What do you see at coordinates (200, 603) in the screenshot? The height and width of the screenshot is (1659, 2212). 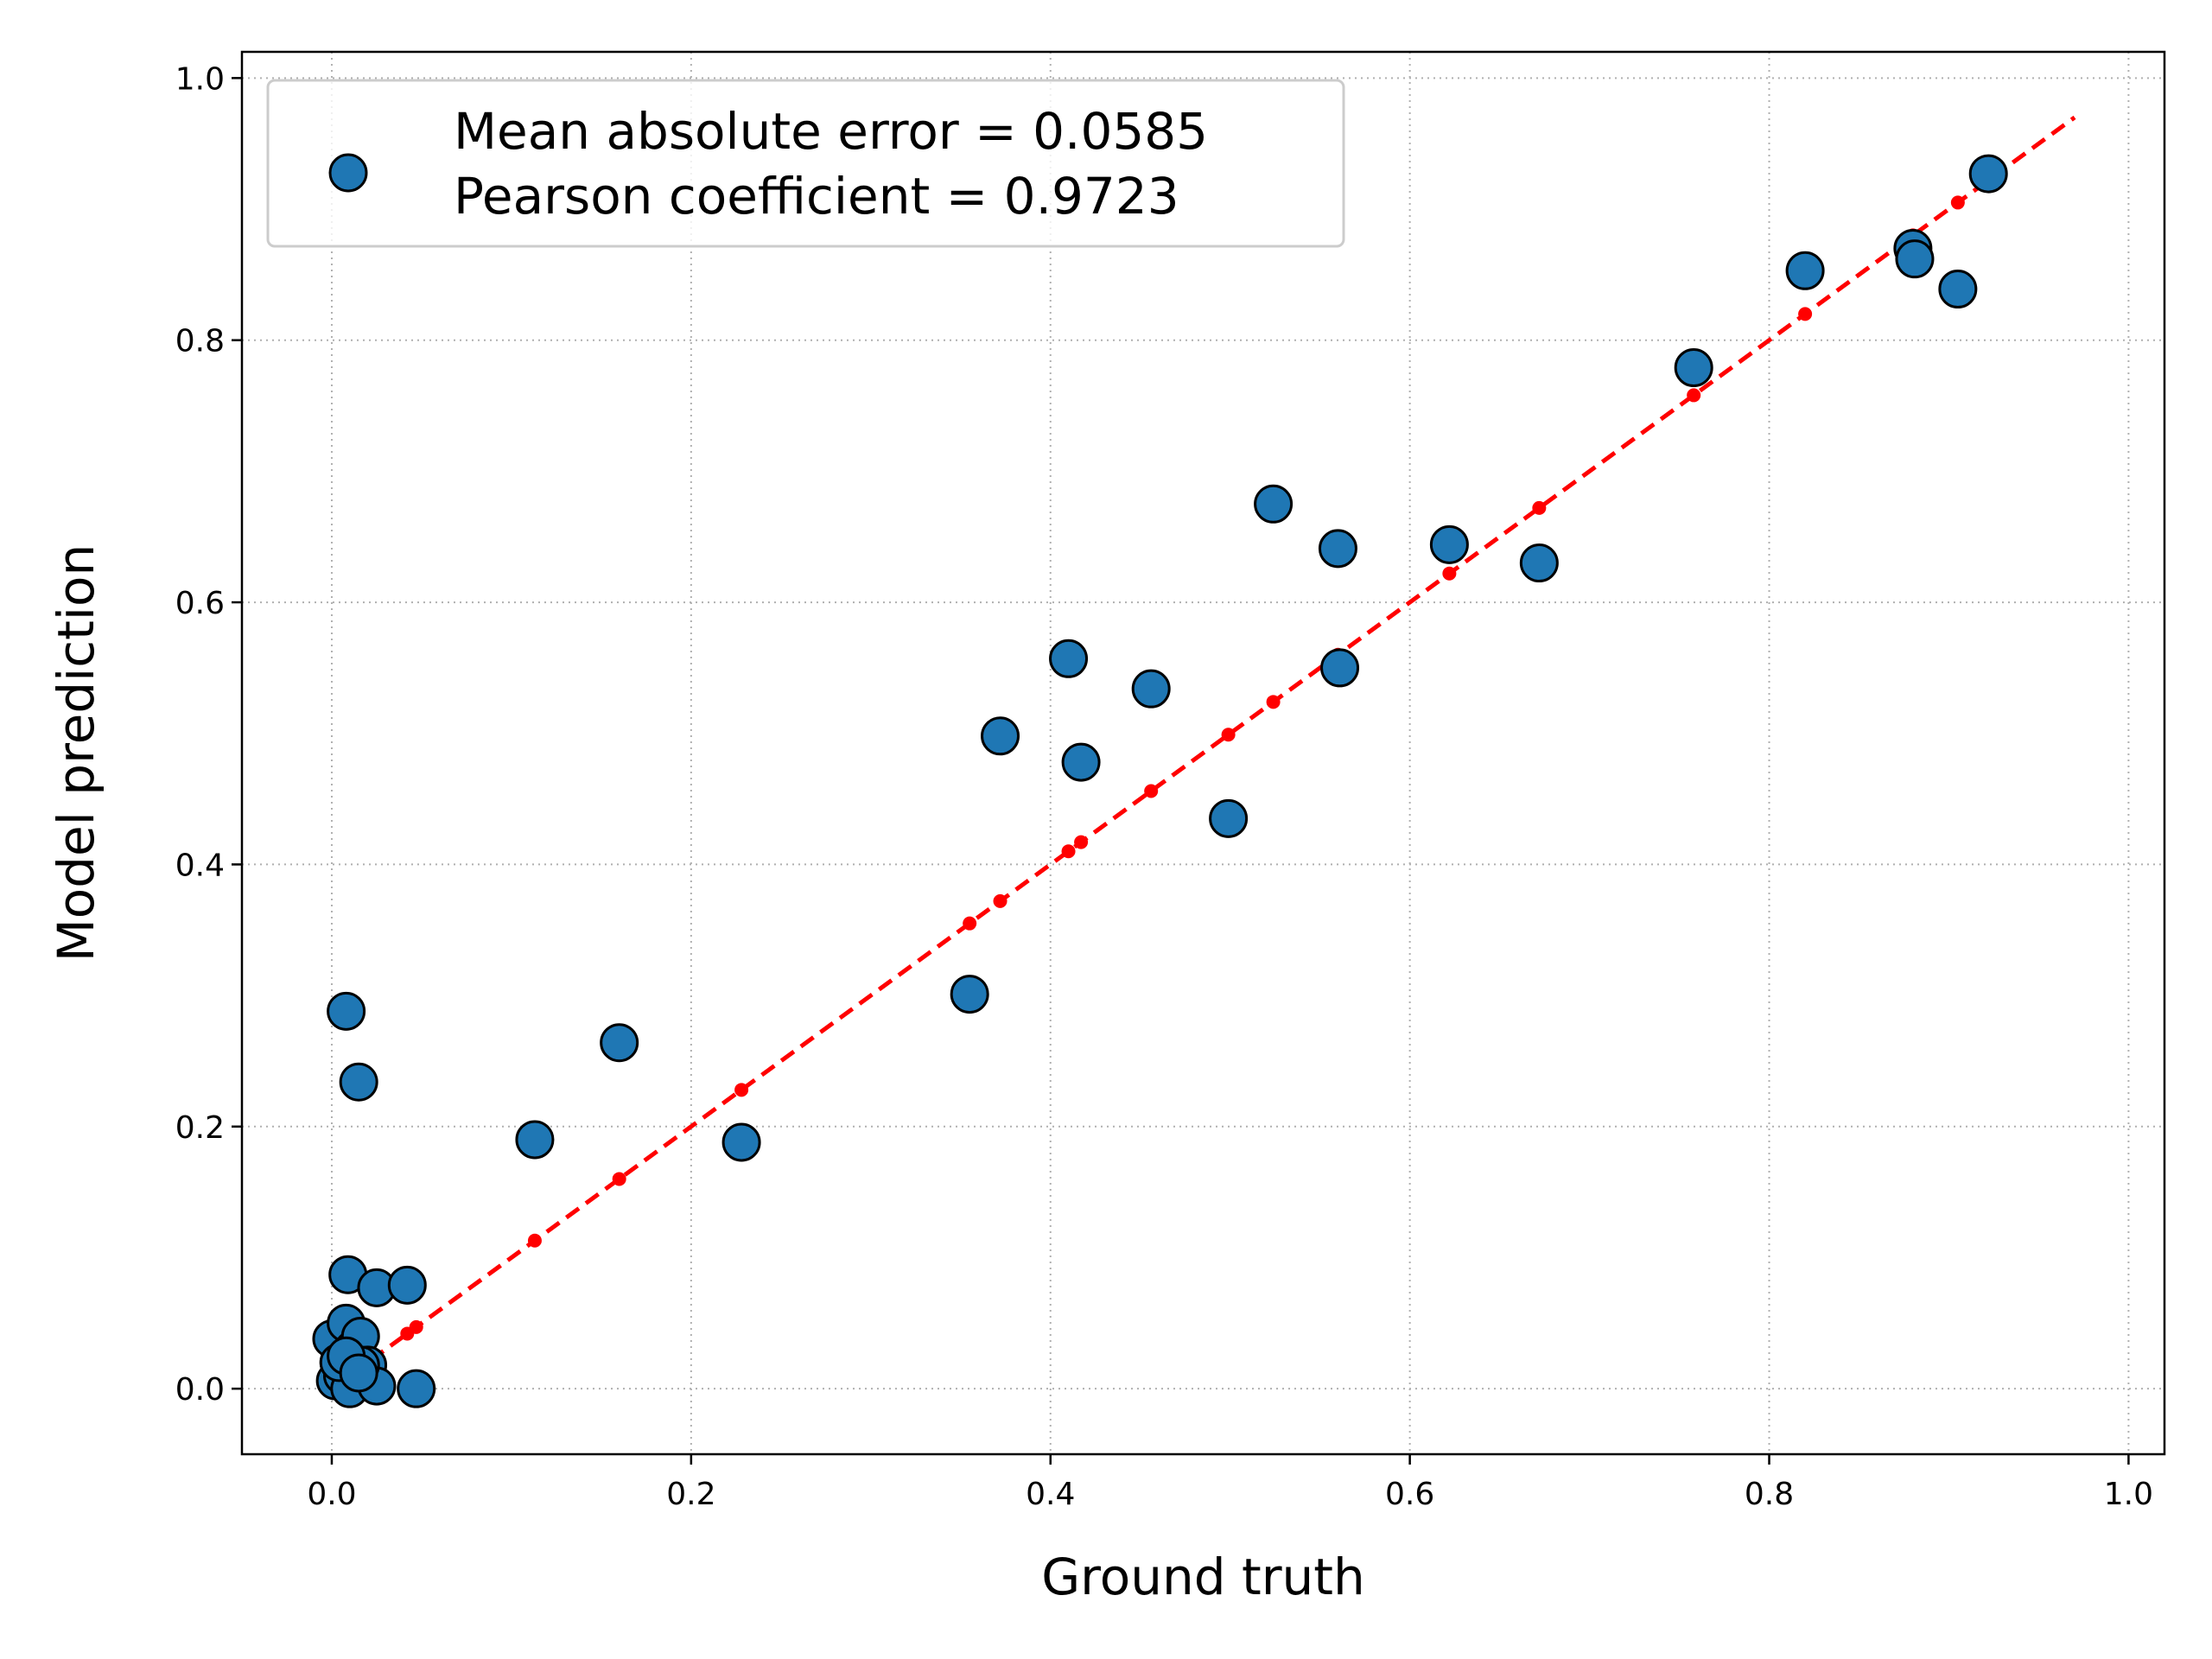 I see `y-tick-label: 0.6` at bounding box center [200, 603].